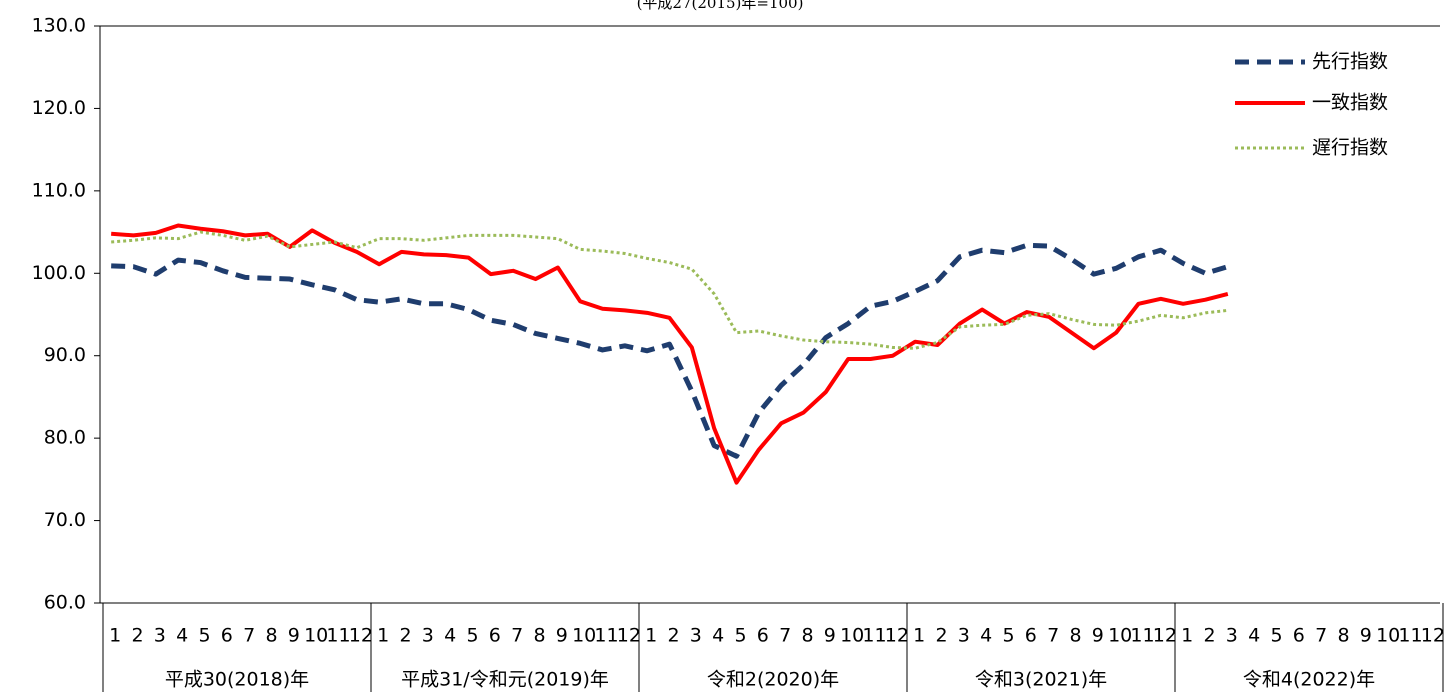  Describe the element at coordinates (720, 6) in the screenshot. I see `chart-title: (平成27(2015)年=100)` at that location.